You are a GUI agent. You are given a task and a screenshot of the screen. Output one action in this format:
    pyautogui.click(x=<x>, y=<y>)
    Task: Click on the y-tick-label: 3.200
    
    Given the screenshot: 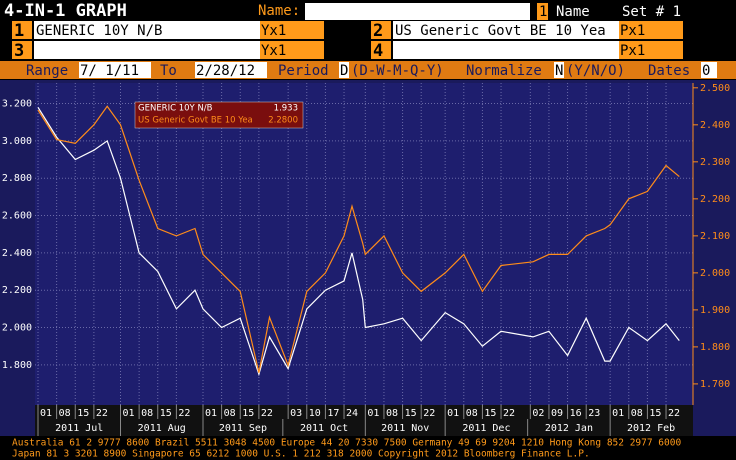 What is the action you would take?
    pyautogui.click(x=17, y=104)
    